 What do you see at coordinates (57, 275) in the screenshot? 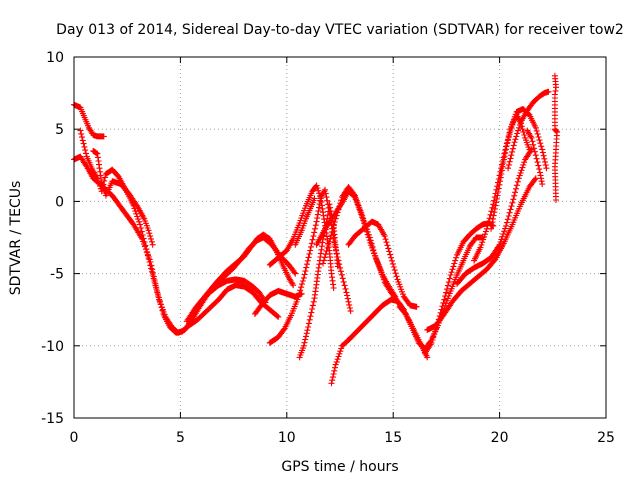
I see `y-tick-label: -5` at bounding box center [57, 275].